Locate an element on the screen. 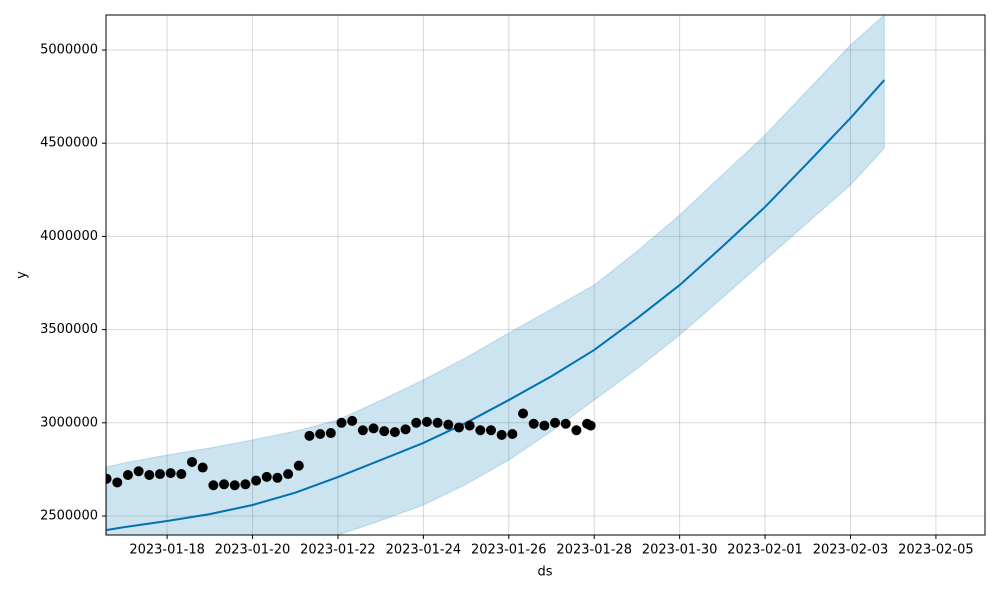 This screenshot has width=1000, height=593. x-tick-label: 2023-01-20 is located at coordinates (253, 550).